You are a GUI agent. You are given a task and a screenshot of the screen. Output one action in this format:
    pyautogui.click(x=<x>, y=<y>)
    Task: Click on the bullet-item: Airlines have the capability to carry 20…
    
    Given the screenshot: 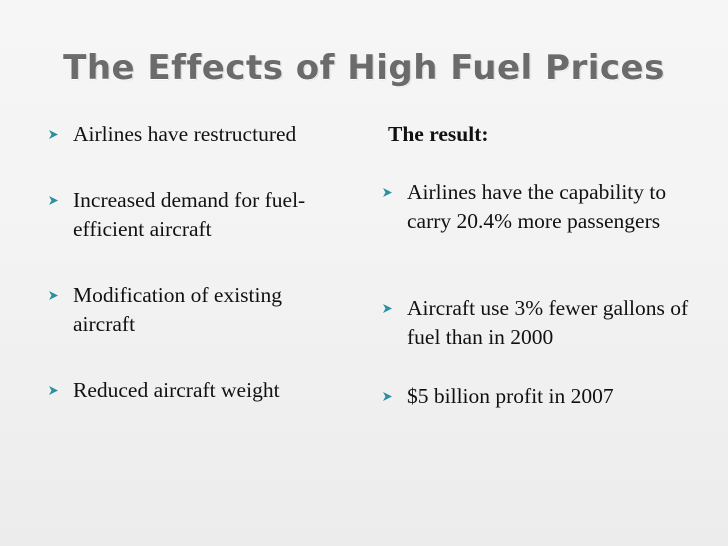 What is the action you would take?
    pyautogui.click(x=542, y=207)
    